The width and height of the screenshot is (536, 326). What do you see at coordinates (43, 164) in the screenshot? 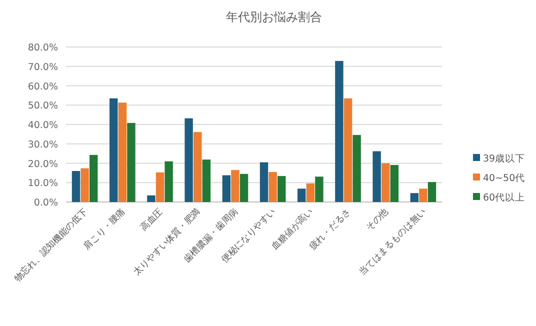
I see `y-tick-label: 20.0%` at bounding box center [43, 164].